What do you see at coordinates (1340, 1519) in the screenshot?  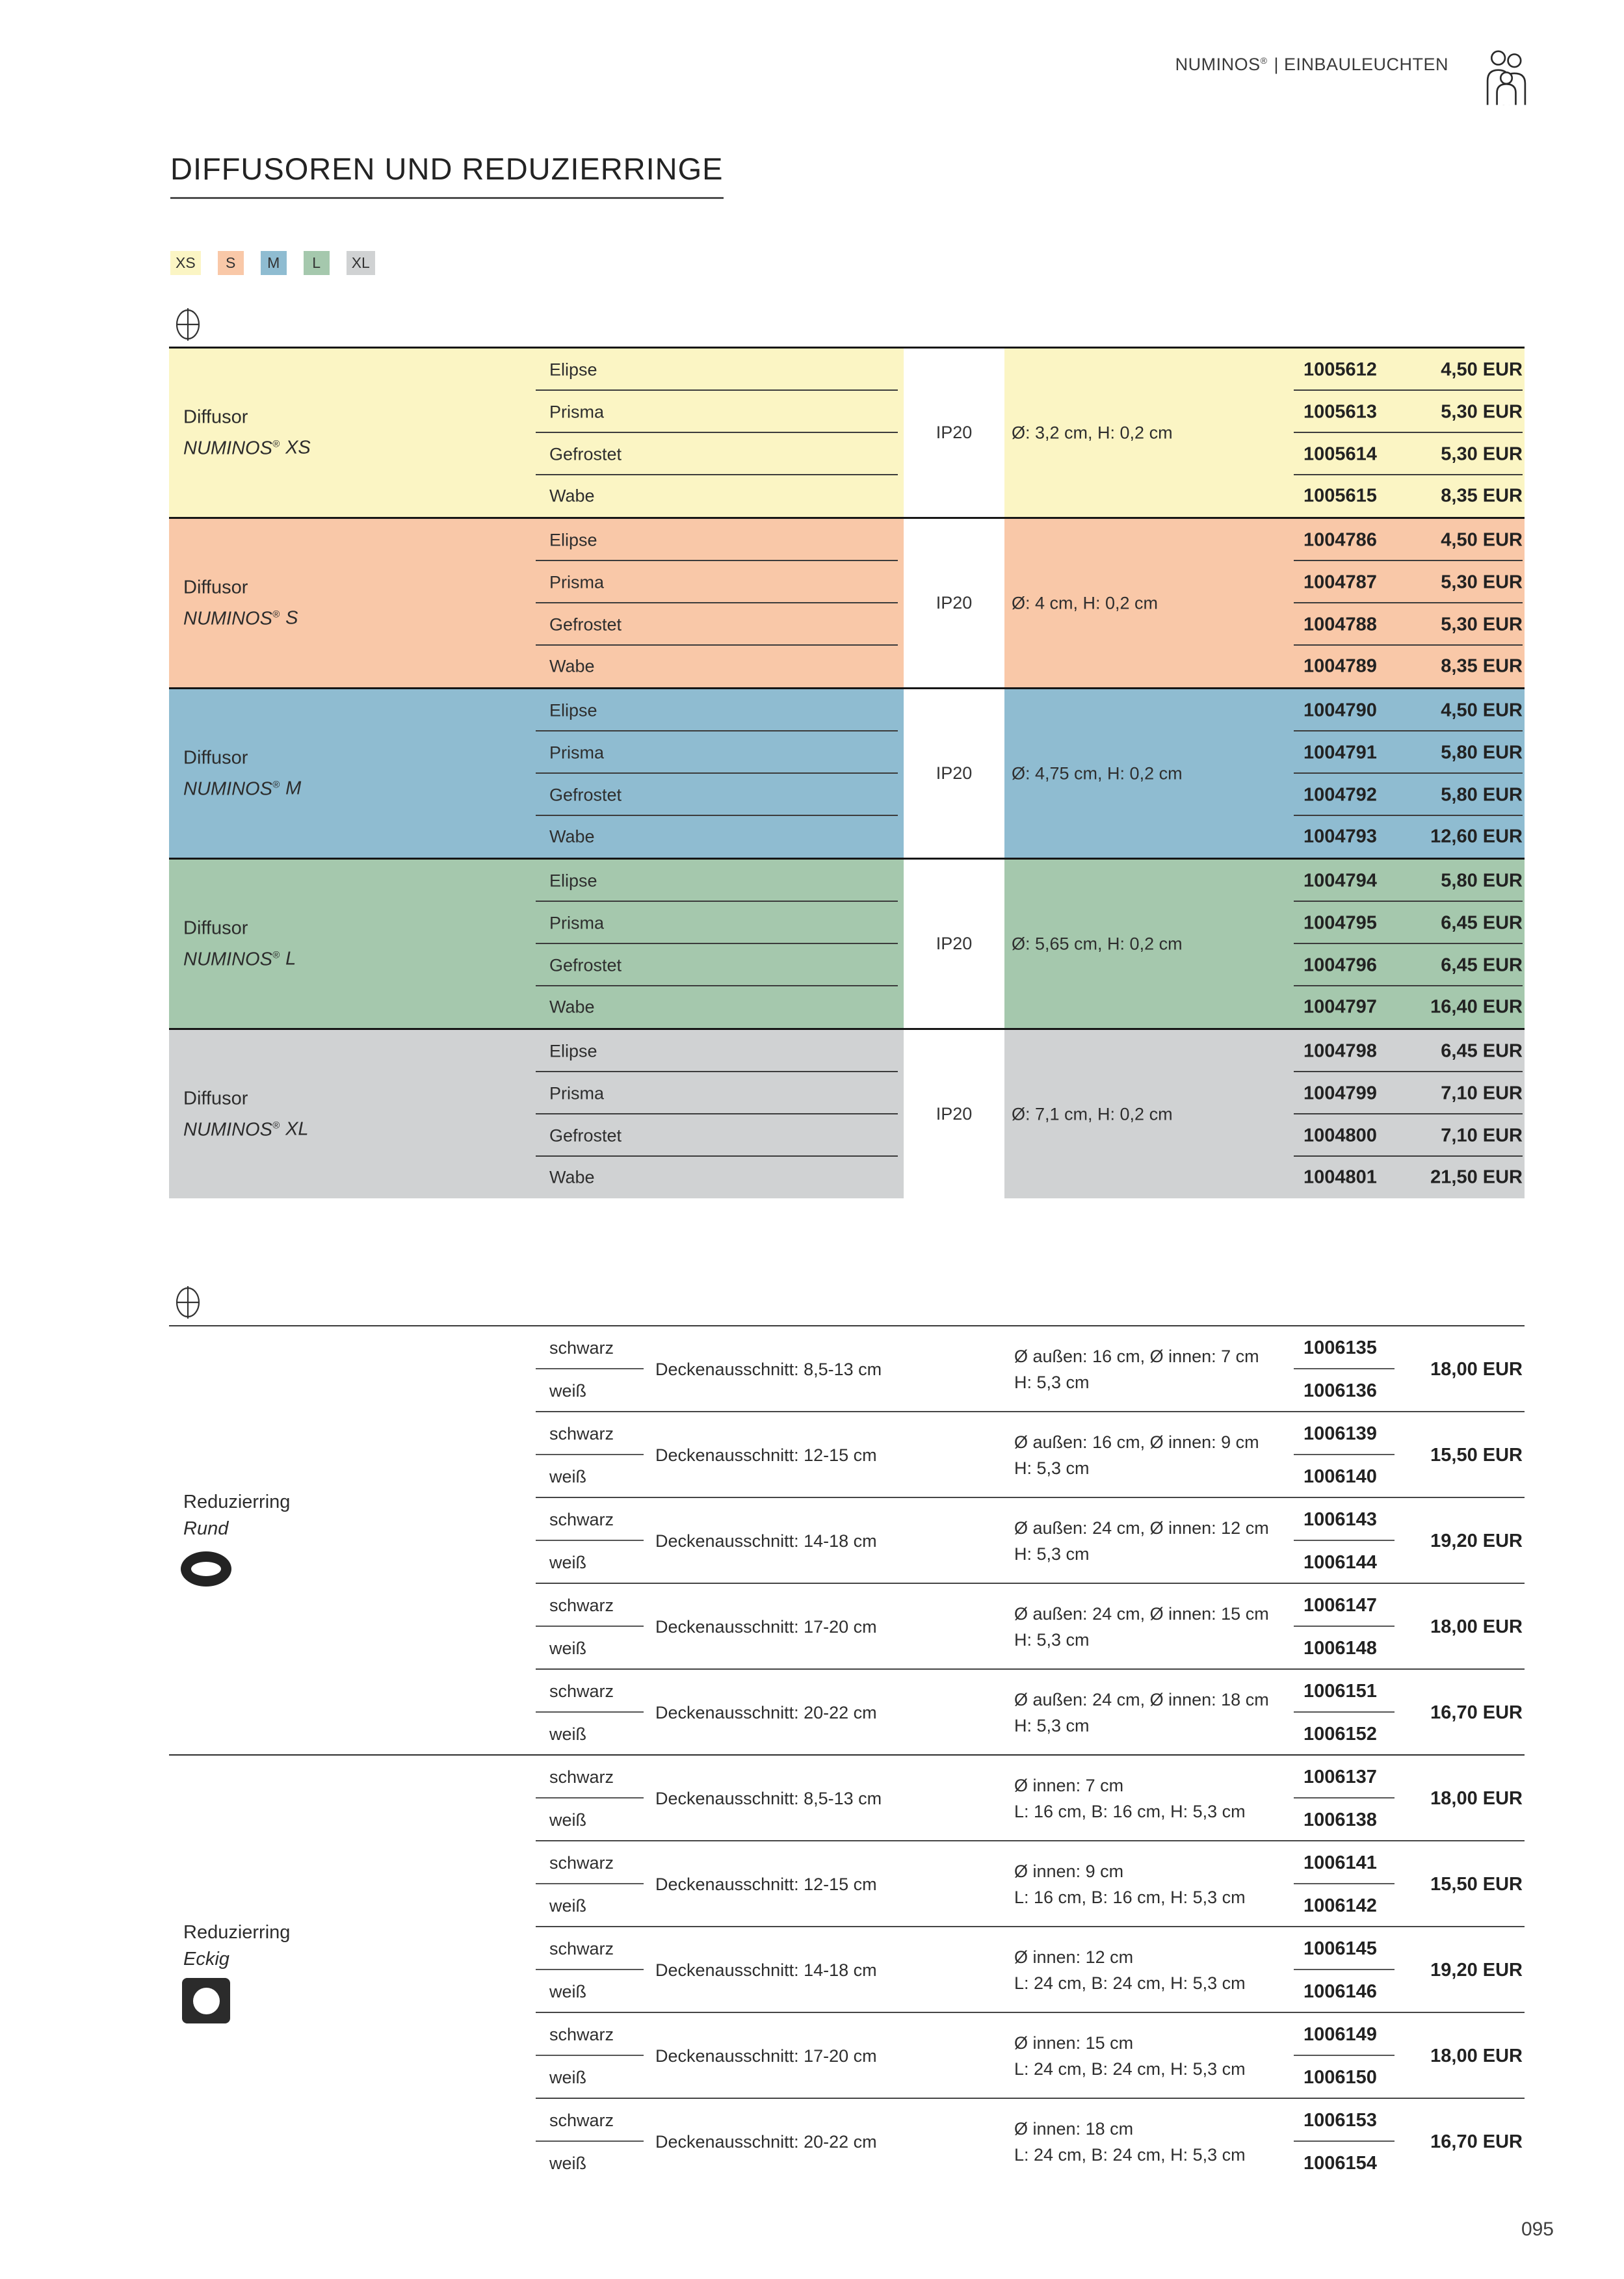 I see `article-number: 1006143` at bounding box center [1340, 1519].